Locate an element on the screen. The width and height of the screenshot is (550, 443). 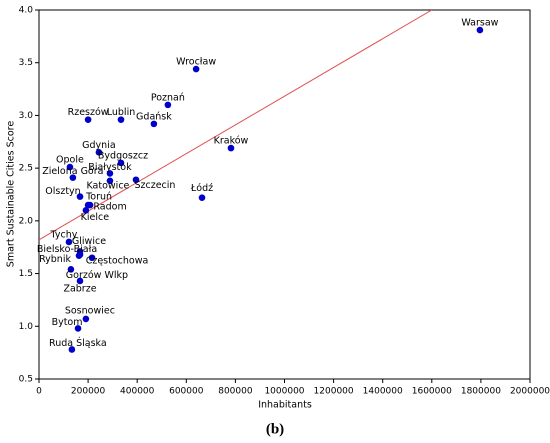
y-tick-label: 3.5 is located at coordinates (26, 63).